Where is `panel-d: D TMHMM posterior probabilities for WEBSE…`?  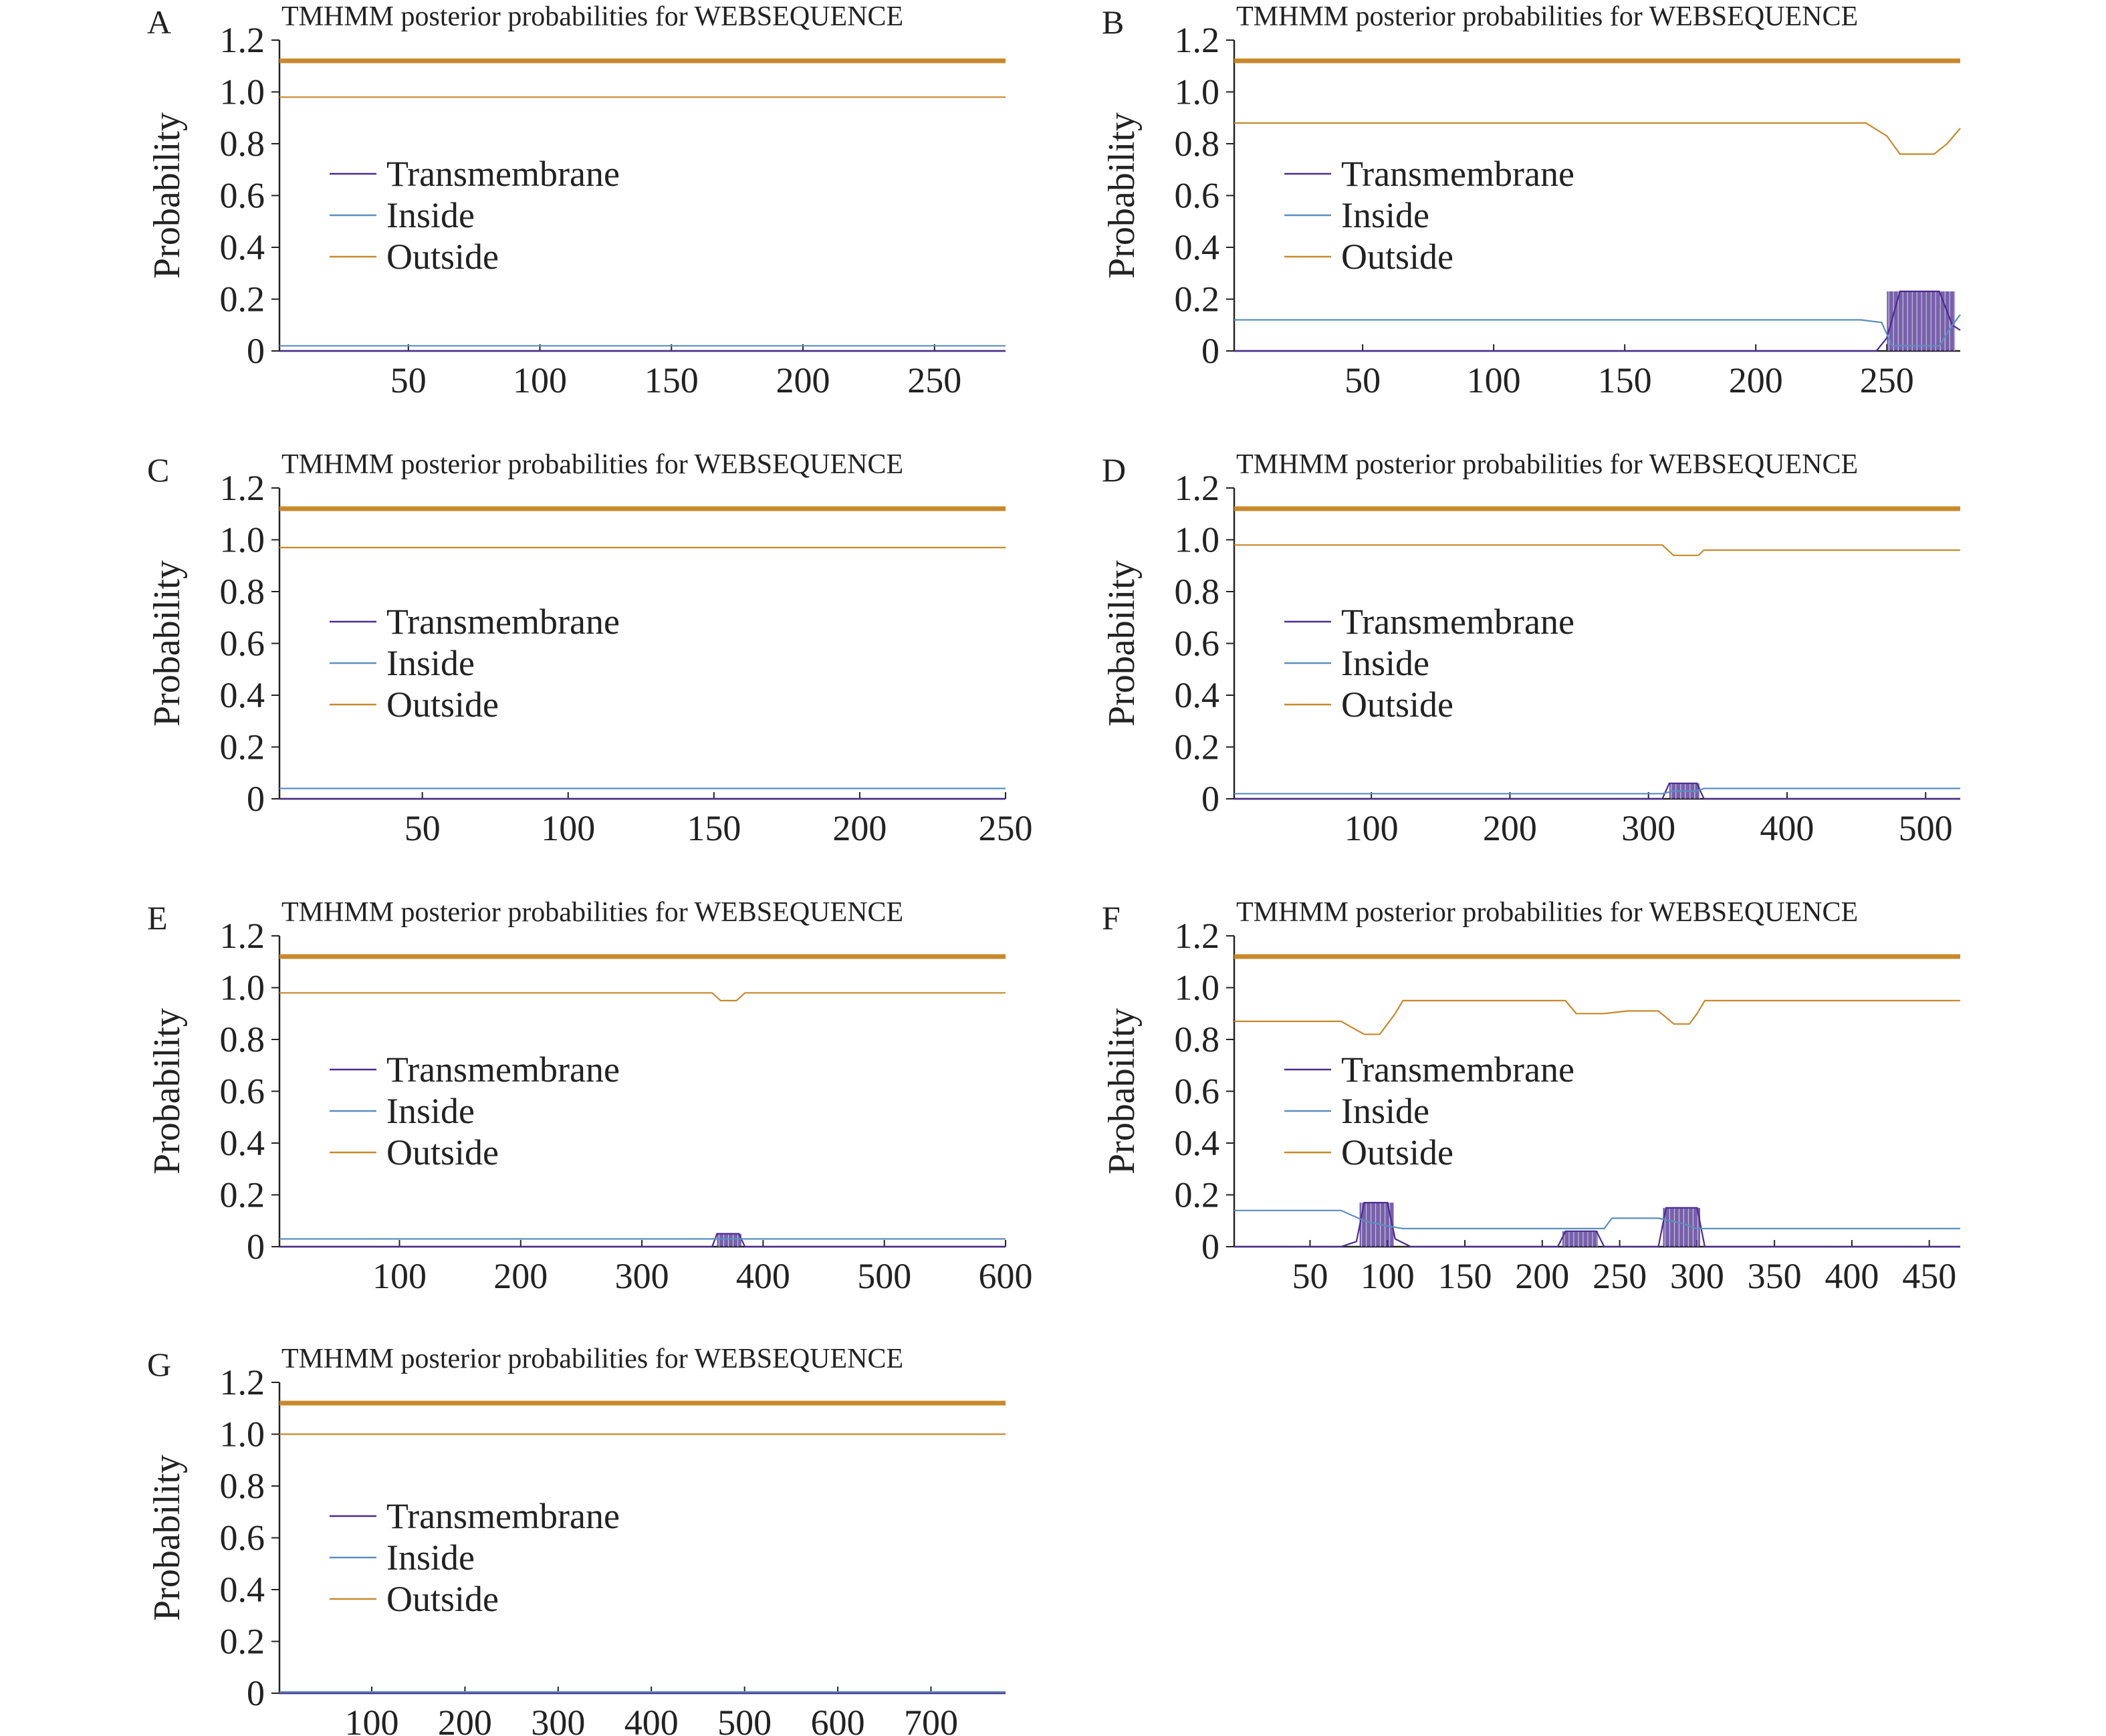
panel-d: D TMHMM posterior probabilities for WEBSE… is located at coordinates (1531, 648).